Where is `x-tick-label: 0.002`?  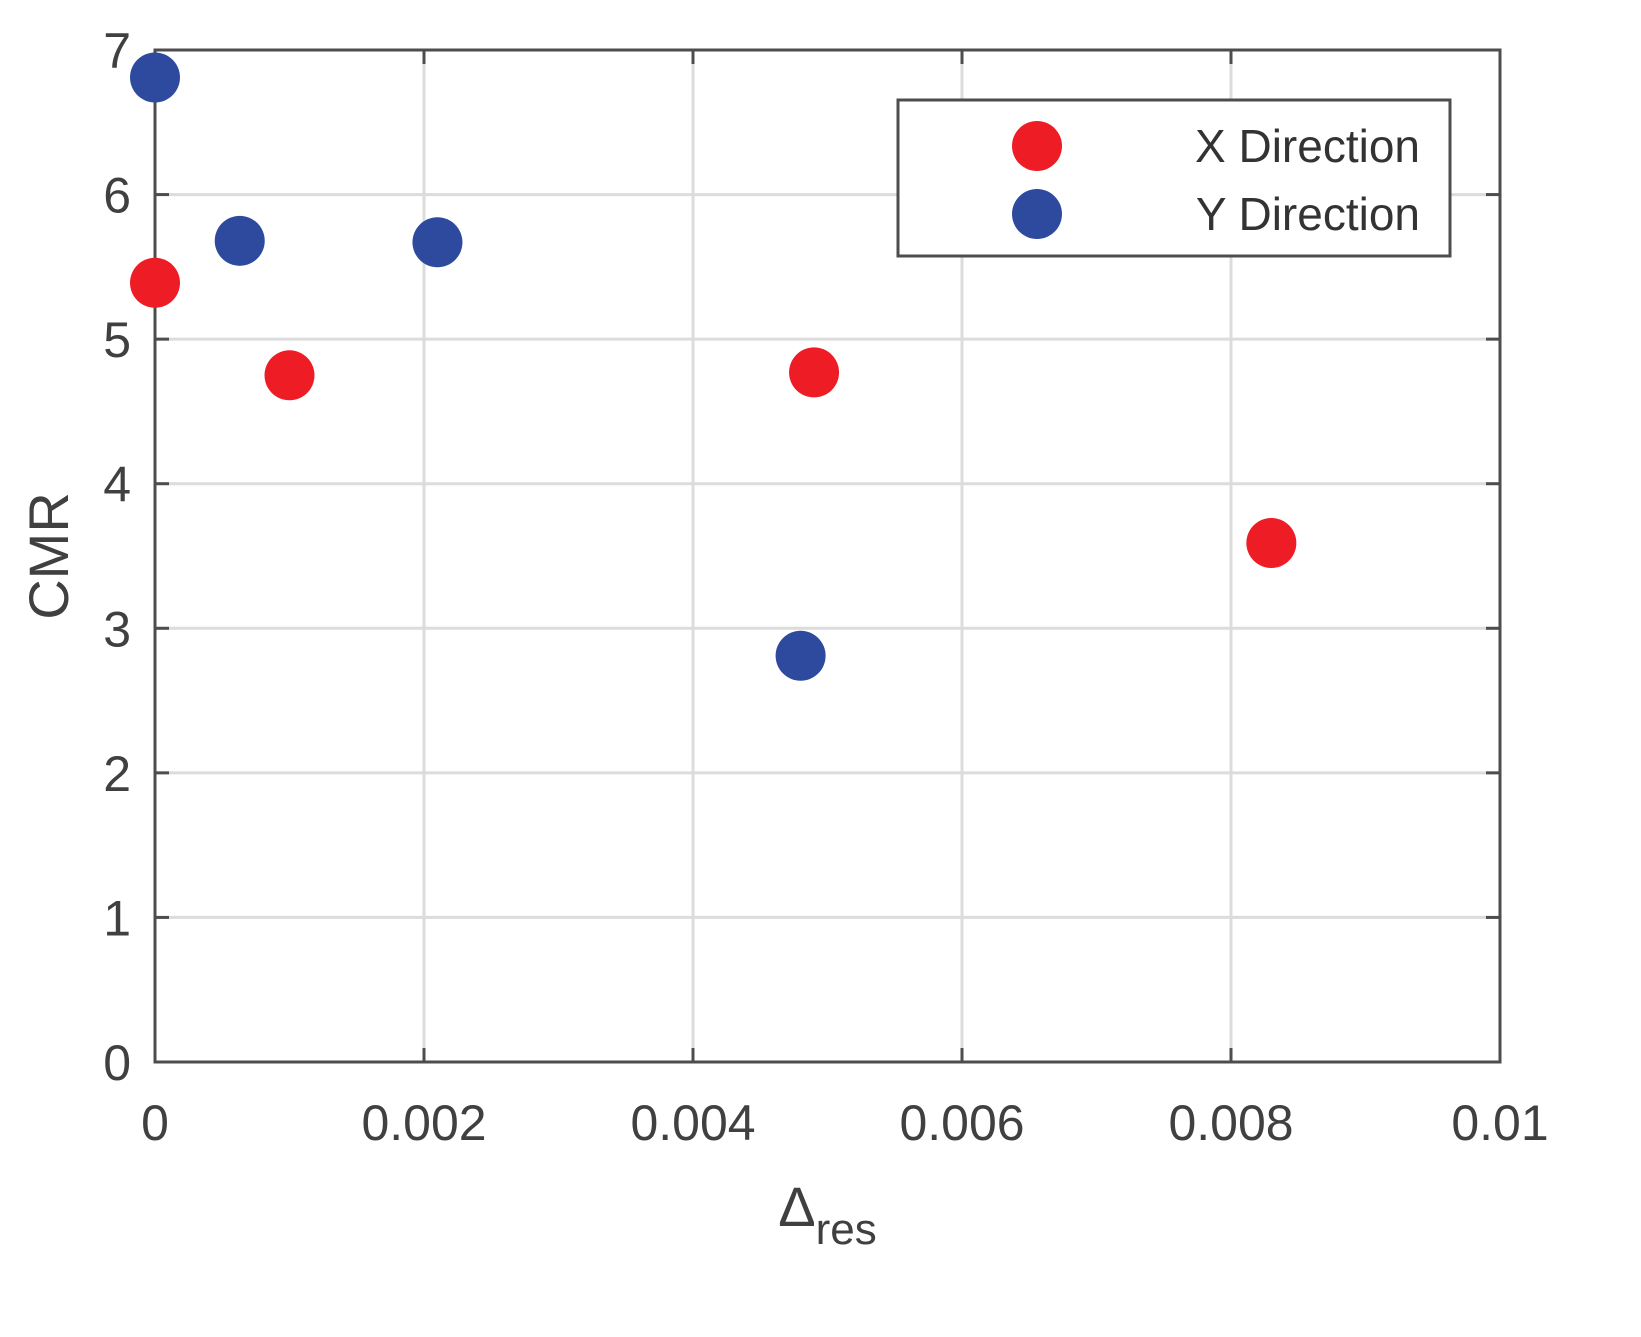 x-tick-label: 0.002 is located at coordinates (423, 1123).